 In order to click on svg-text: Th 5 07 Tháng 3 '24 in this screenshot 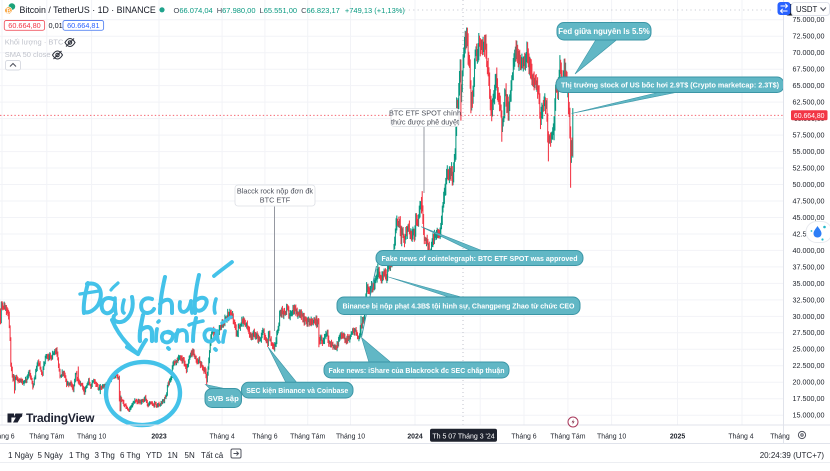, I will do `click(463, 436)`.